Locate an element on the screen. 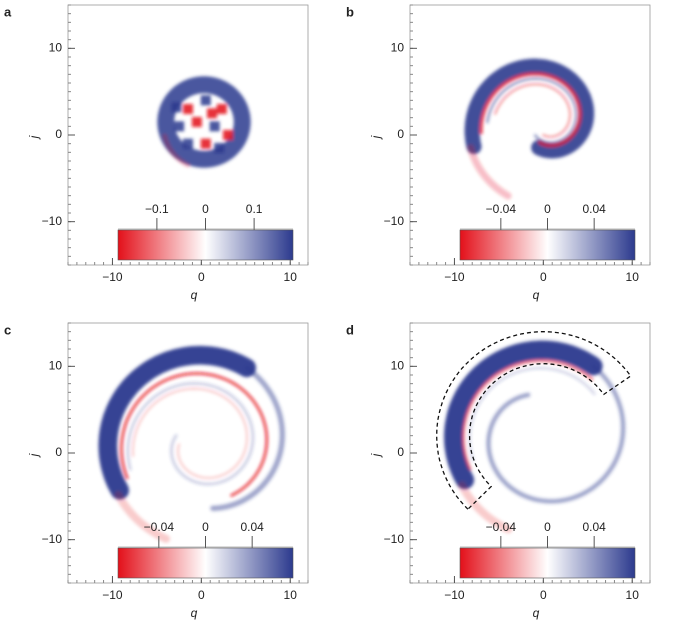  colorbar-tick-label: 0.1 is located at coordinates (254, 209).